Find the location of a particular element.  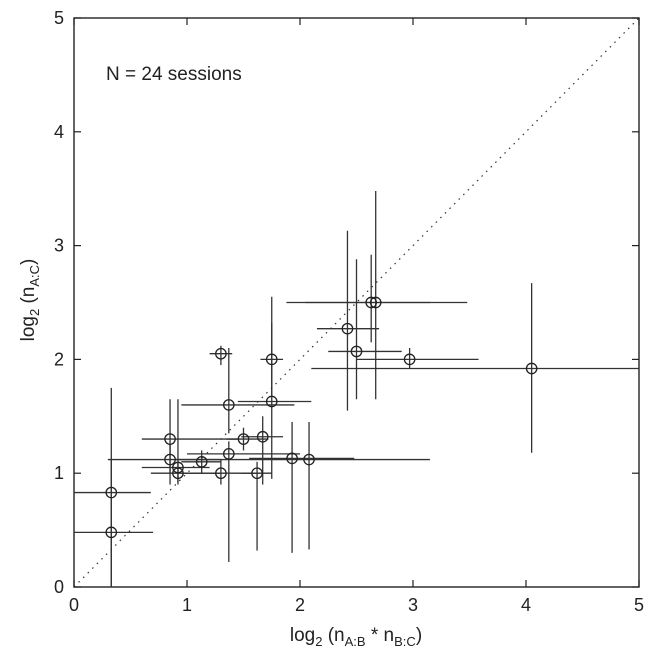

x-tick-label-2: 2 is located at coordinates (300, 605).